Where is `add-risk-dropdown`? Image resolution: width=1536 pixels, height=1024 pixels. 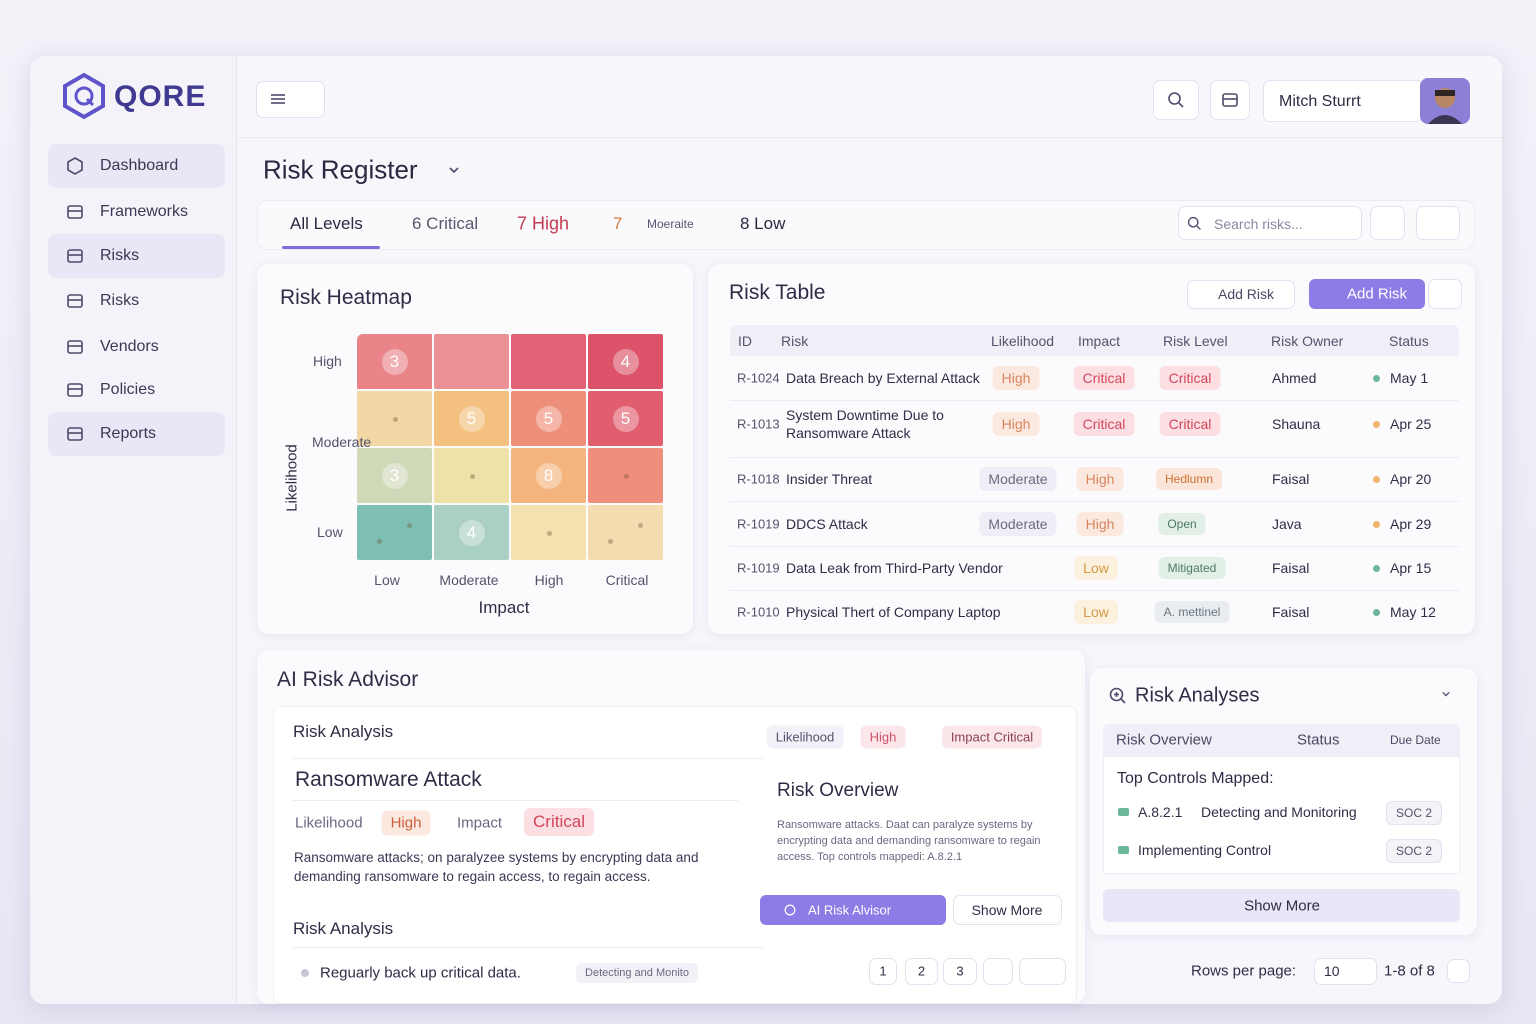 add-risk-dropdown is located at coordinates (1445, 294).